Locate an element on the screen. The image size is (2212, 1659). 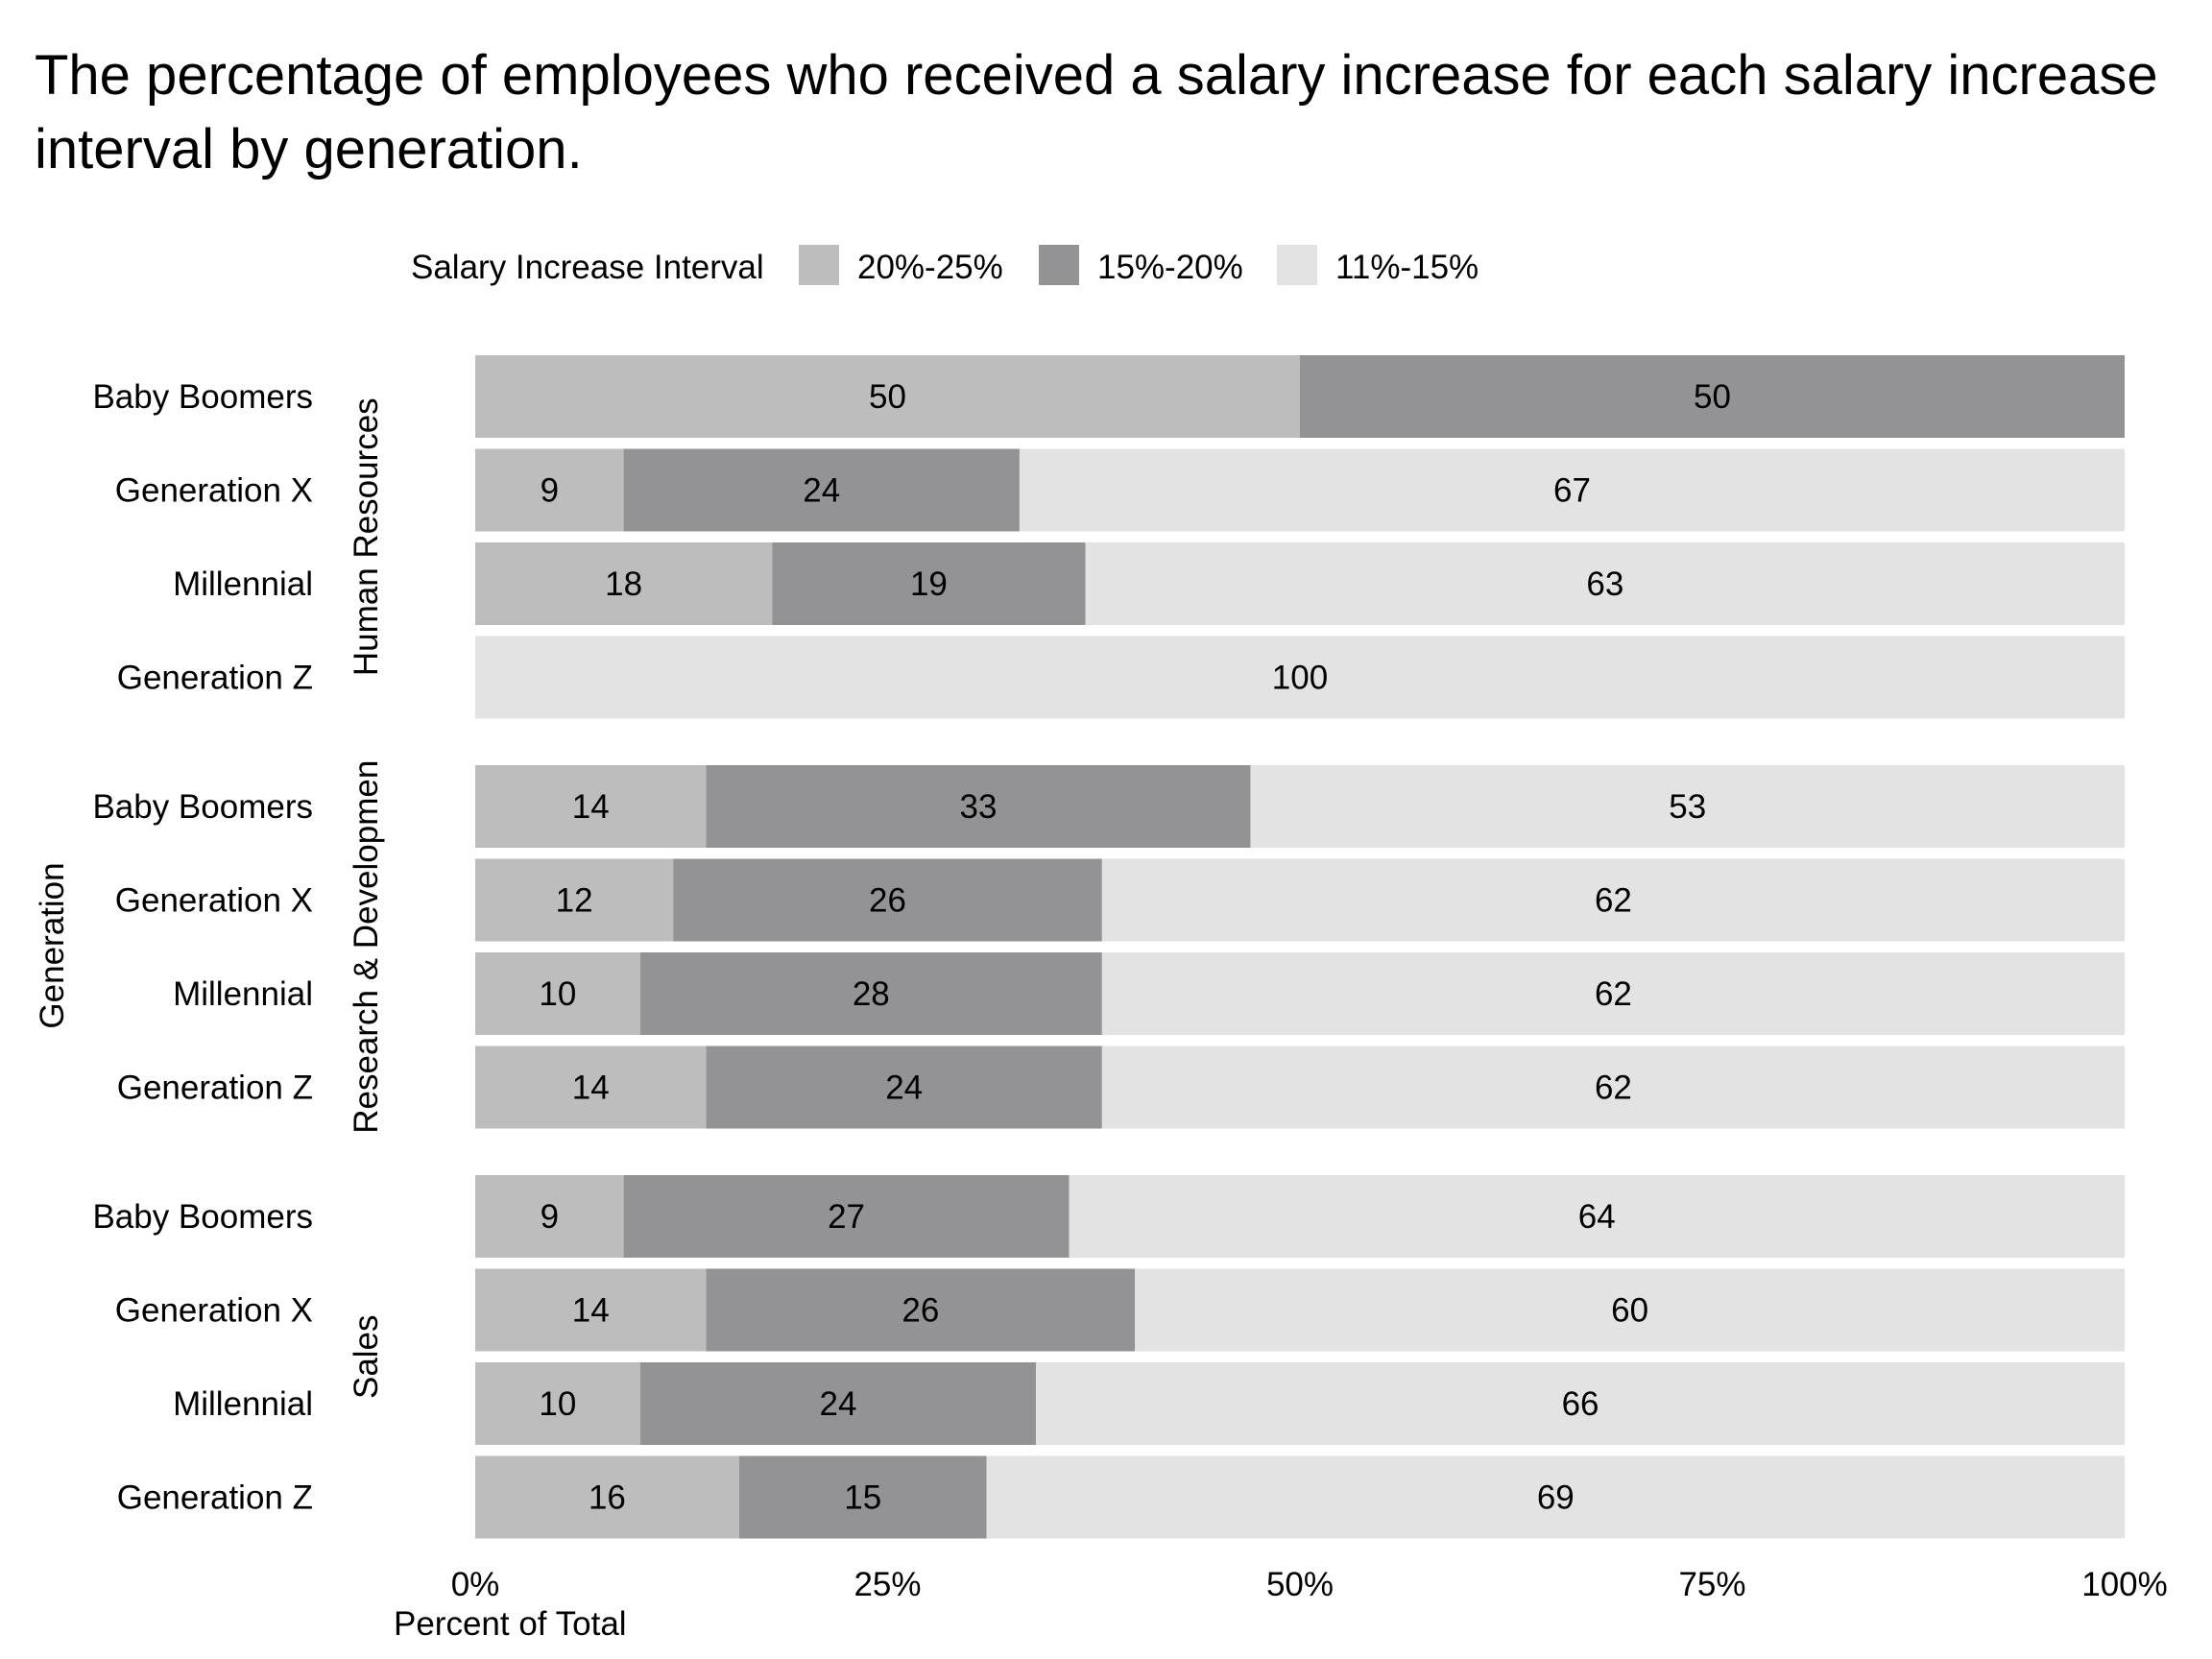
data-label: 63 is located at coordinates (1604, 584).